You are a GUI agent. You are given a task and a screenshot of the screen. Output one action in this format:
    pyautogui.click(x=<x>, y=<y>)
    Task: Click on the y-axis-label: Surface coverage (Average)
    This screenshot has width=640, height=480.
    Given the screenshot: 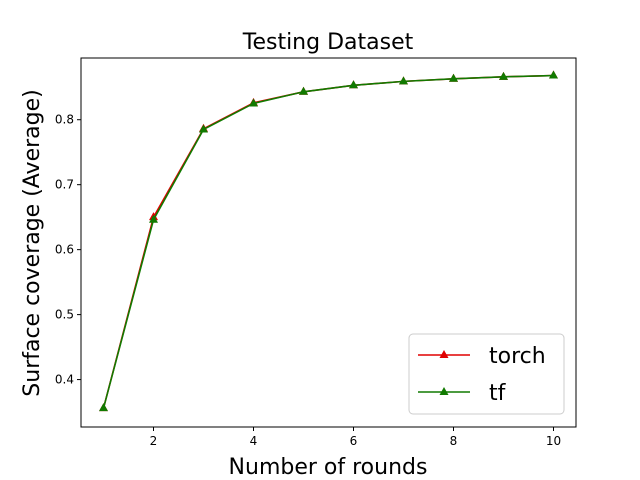 What is the action you would take?
    pyautogui.click(x=32, y=242)
    